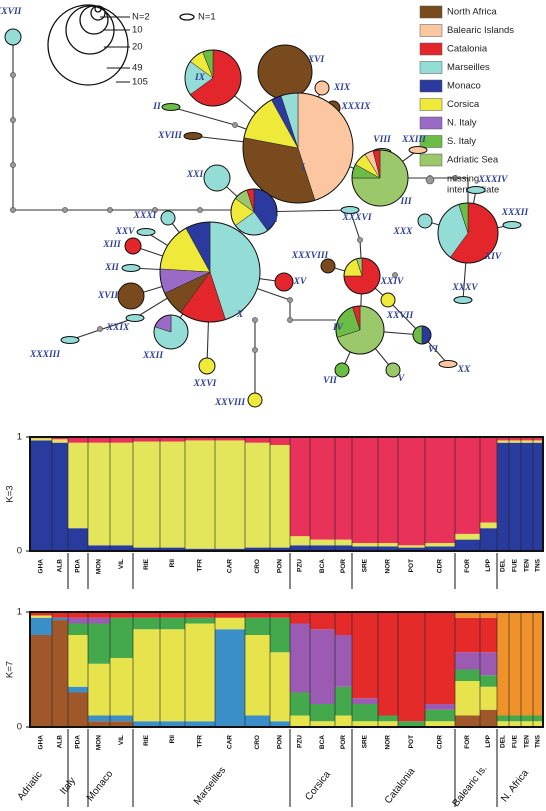 This screenshot has width=546, height=811. I want to click on haplotype-label: VI, so click(433, 350).